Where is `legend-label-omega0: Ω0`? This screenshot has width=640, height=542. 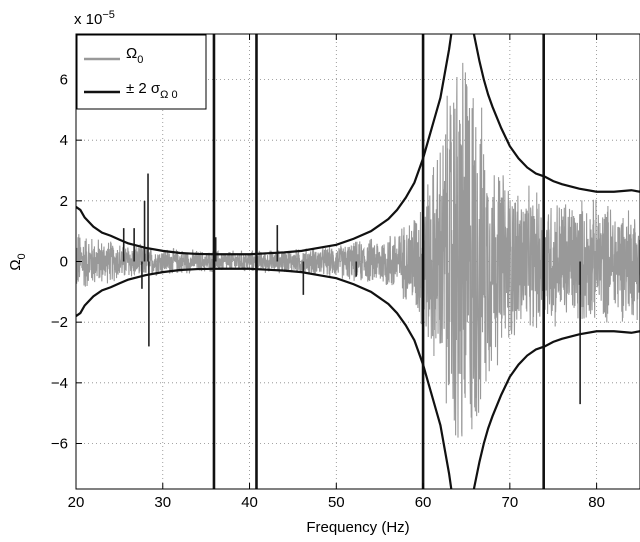
legend-label-omega0: Ω0 is located at coordinates (134, 55).